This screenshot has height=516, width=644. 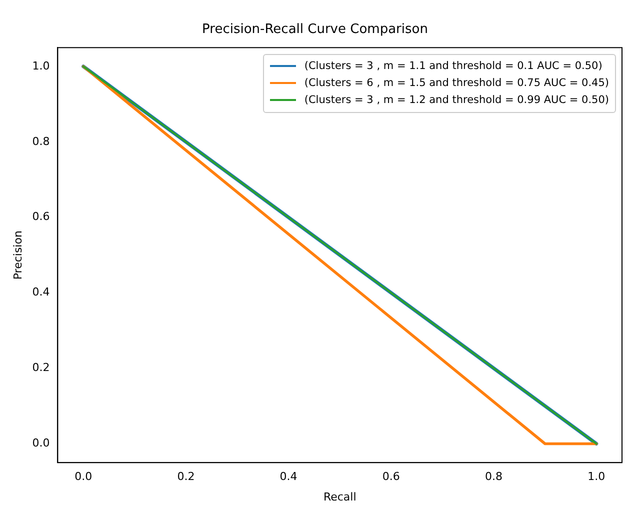 What do you see at coordinates (83, 477) in the screenshot?
I see `x-tick-label: 0.0` at bounding box center [83, 477].